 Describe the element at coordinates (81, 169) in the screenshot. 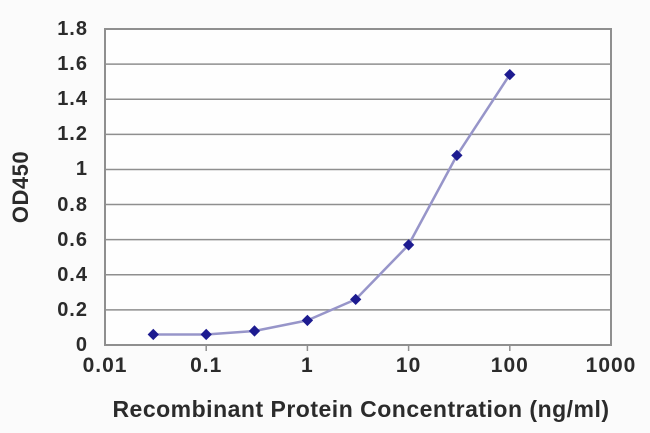

I see `y-tick-label: 1` at that location.